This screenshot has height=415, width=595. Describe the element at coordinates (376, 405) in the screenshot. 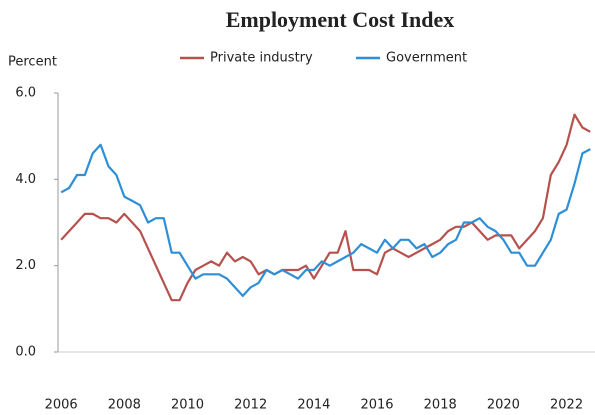

I see `x-tick-label: 2016` at that location.